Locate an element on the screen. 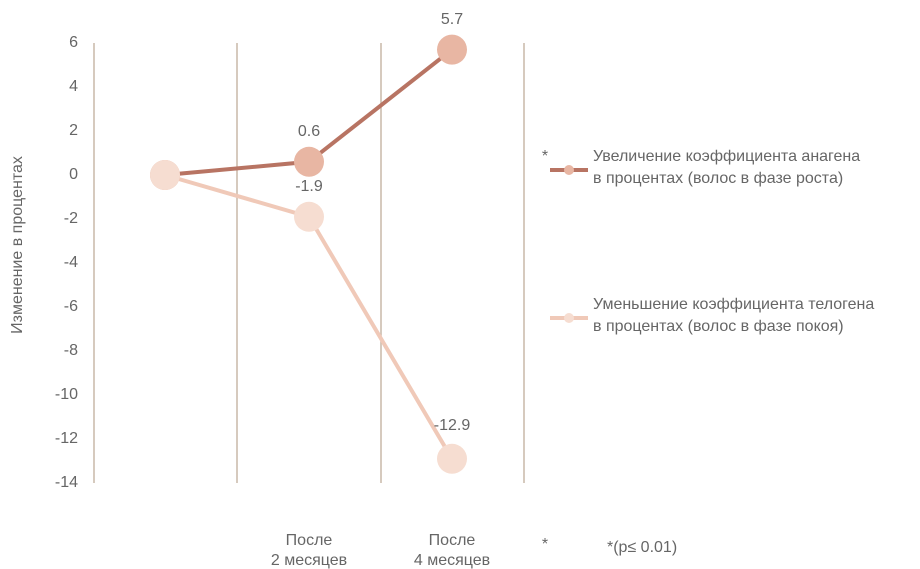 The height and width of the screenshot is (569, 920). y-tick-label: 2 is located at coordinates (73, 130).